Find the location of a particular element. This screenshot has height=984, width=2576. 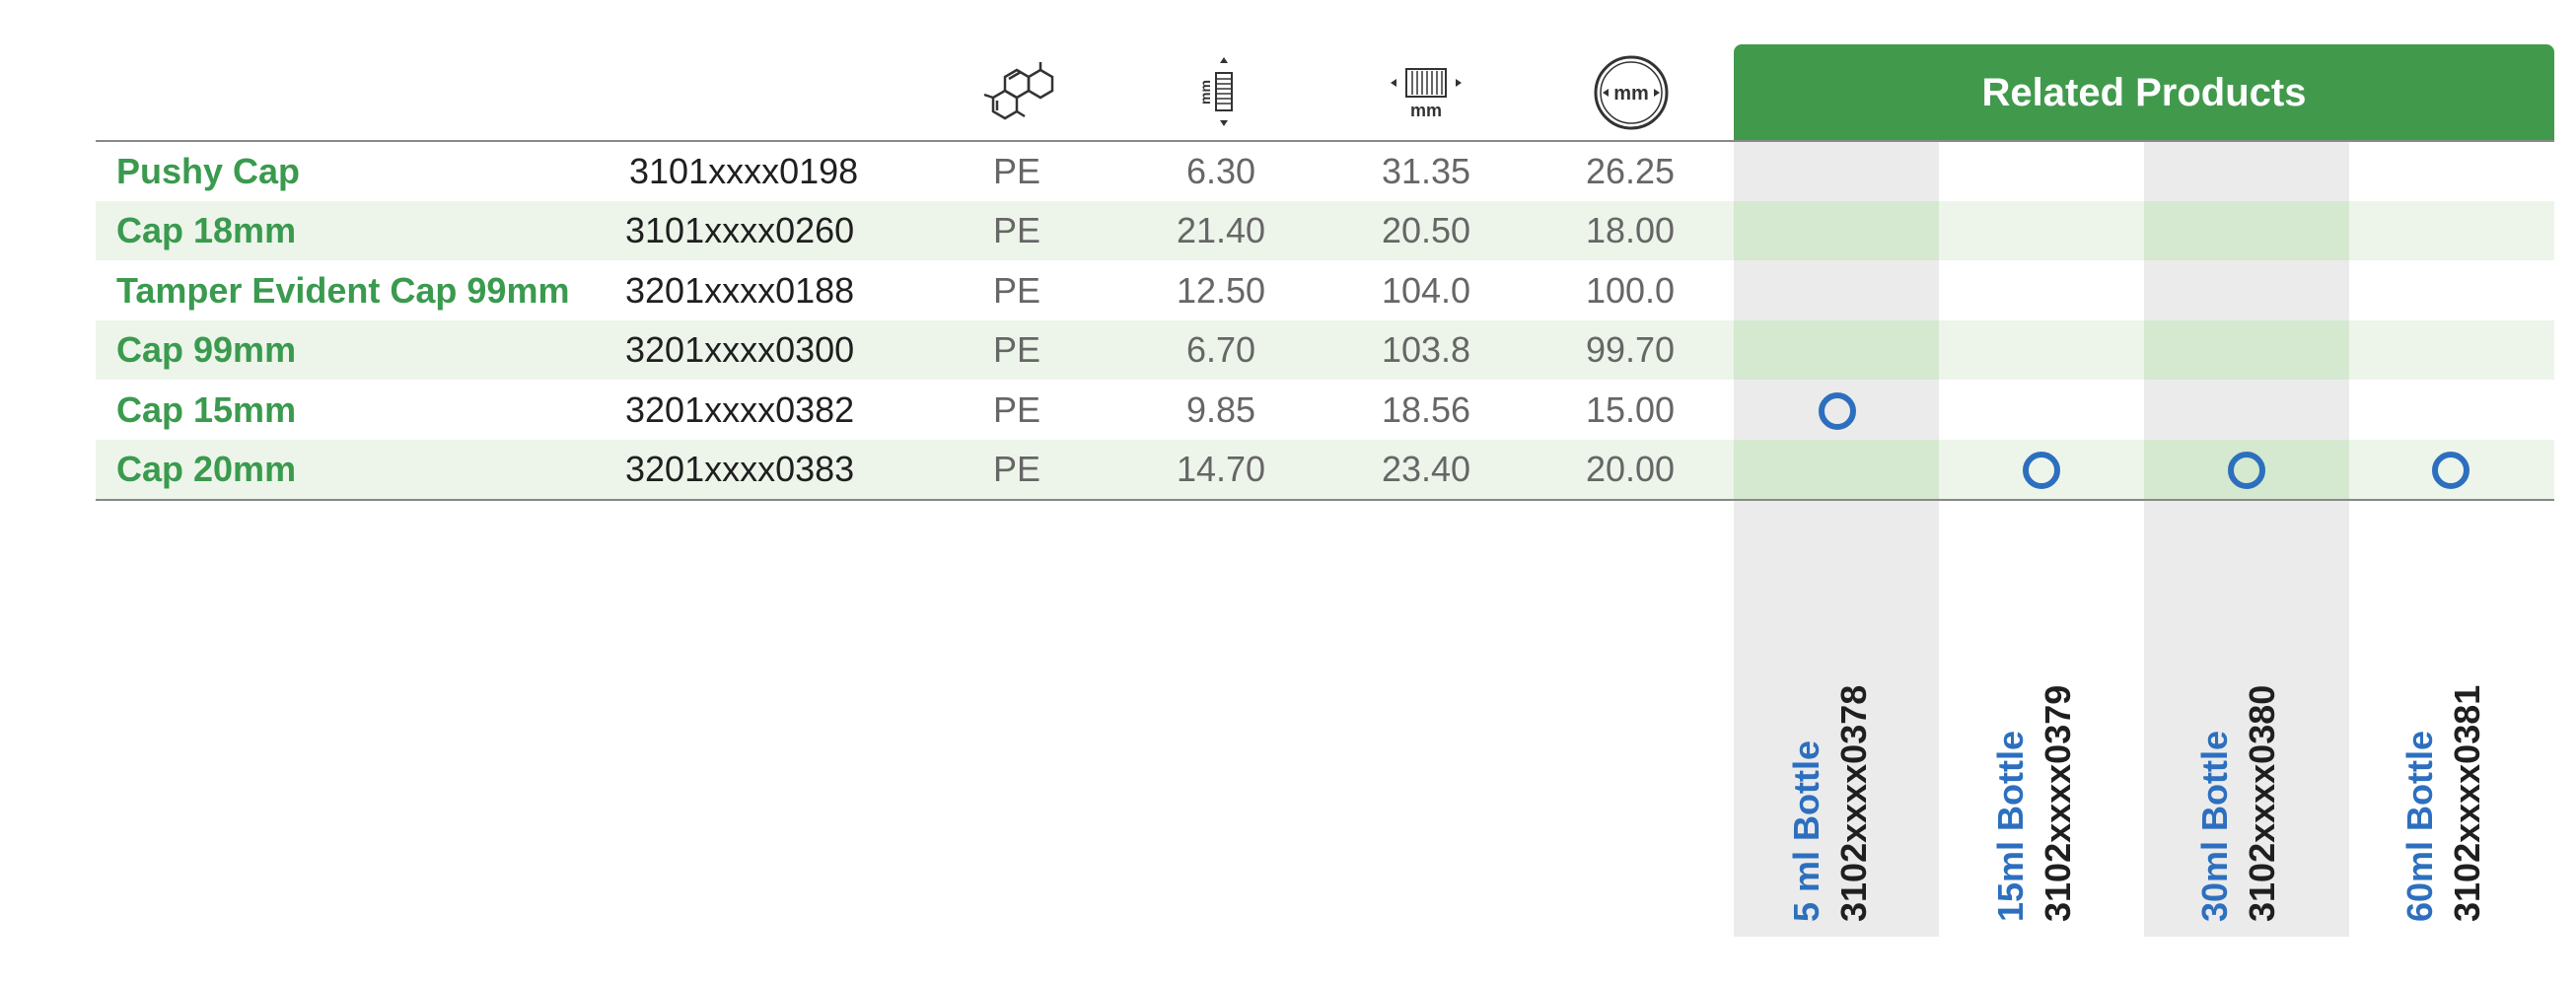

product-name: Cap 20mm is located at coordinates (207, 469).